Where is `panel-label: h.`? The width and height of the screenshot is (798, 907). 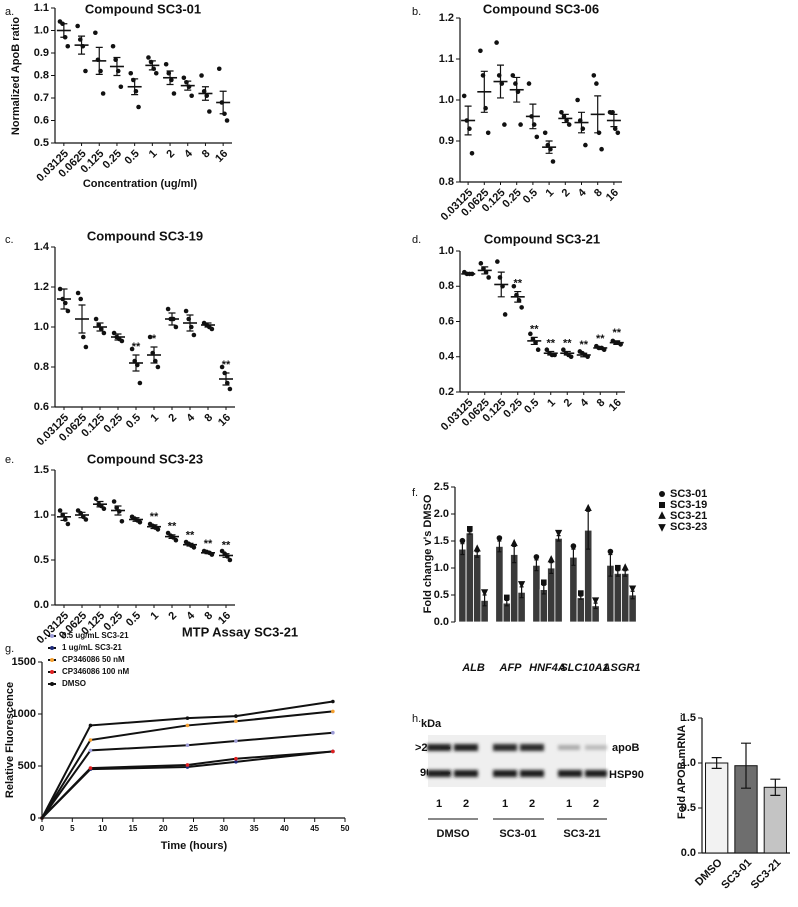
panel-label: h. is located at coordinates (416, 719).